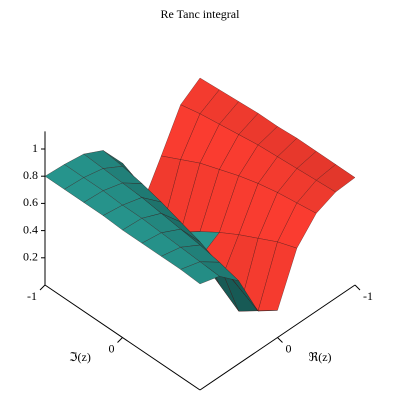  I want to click on z-tick-label: 0.4, so click(30, 229).